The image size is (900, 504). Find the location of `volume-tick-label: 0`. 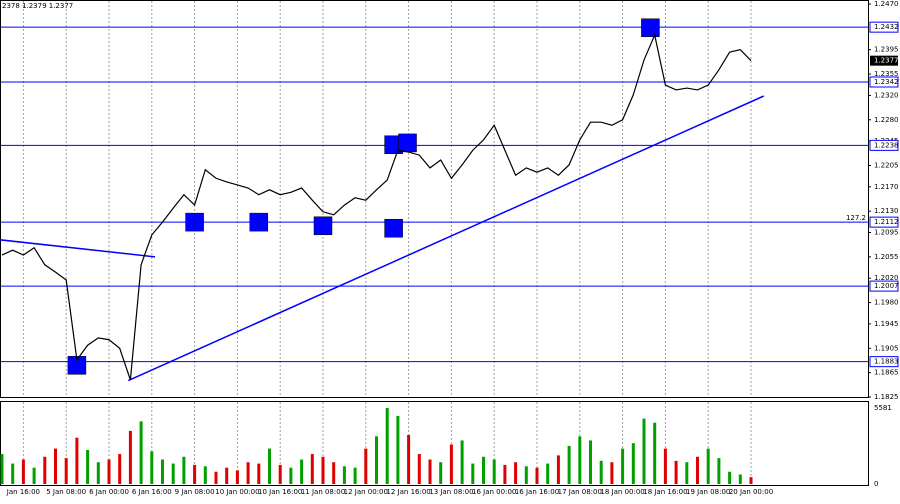

volume-tick-label: 0 is located at coordinates (876, 484).